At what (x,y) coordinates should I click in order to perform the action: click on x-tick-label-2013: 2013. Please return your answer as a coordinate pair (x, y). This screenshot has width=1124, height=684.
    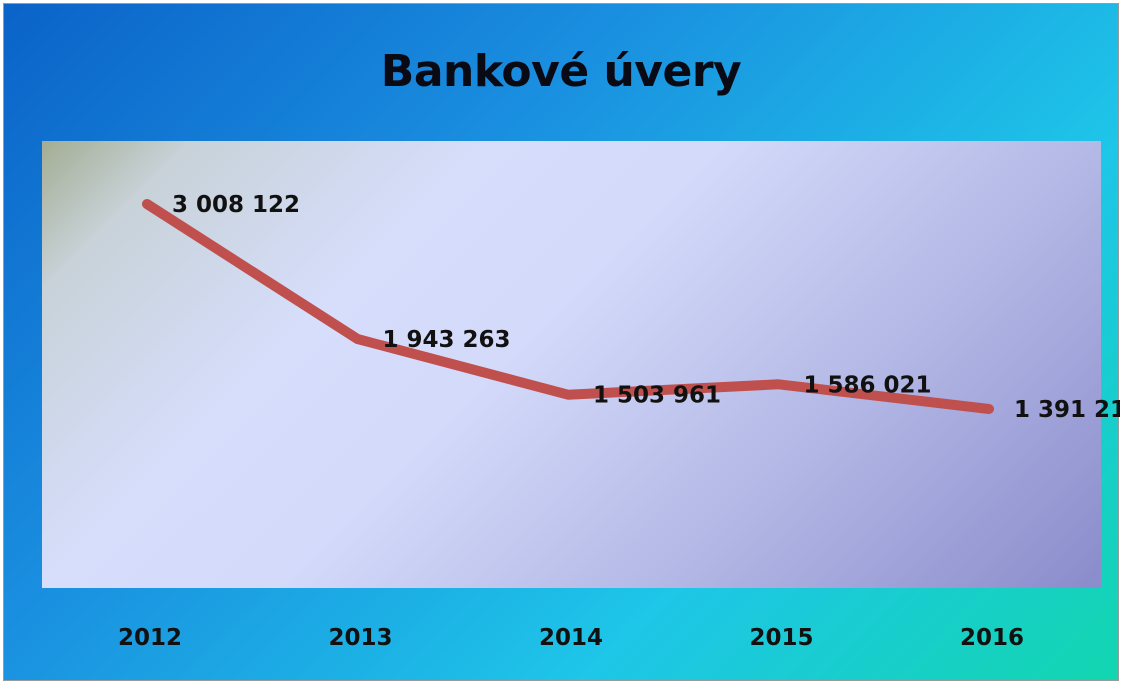
    Looking at the image, I should click on (360, 638).